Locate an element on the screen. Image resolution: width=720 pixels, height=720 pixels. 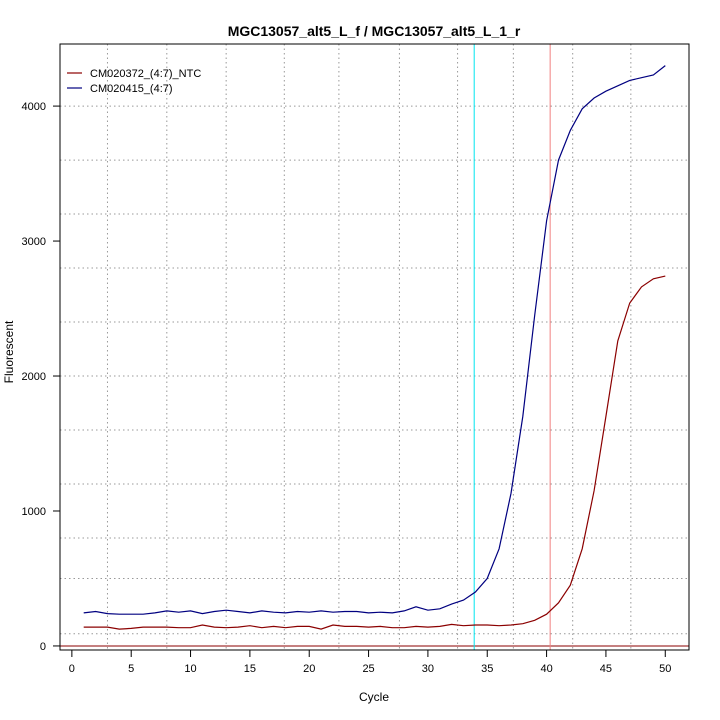
x-tick-label: 35 is located at coordinates (487, 669).